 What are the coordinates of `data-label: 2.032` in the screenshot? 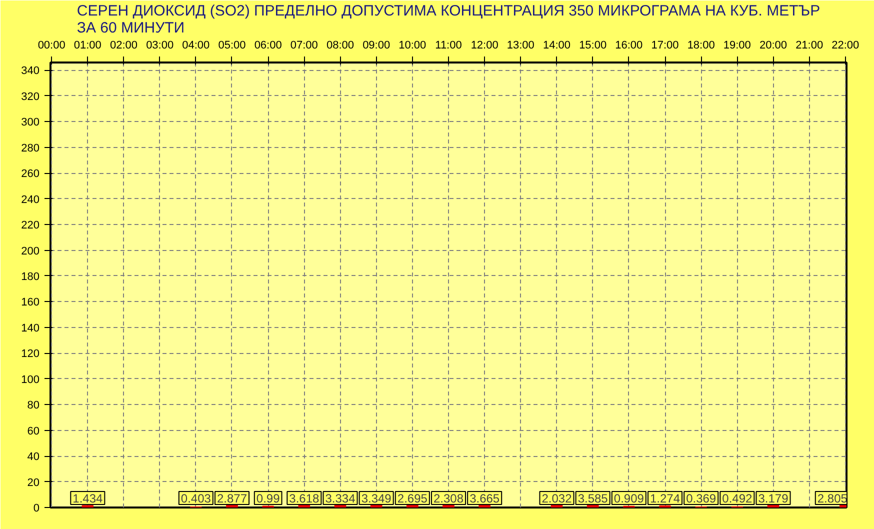 It's located at (557, 499).